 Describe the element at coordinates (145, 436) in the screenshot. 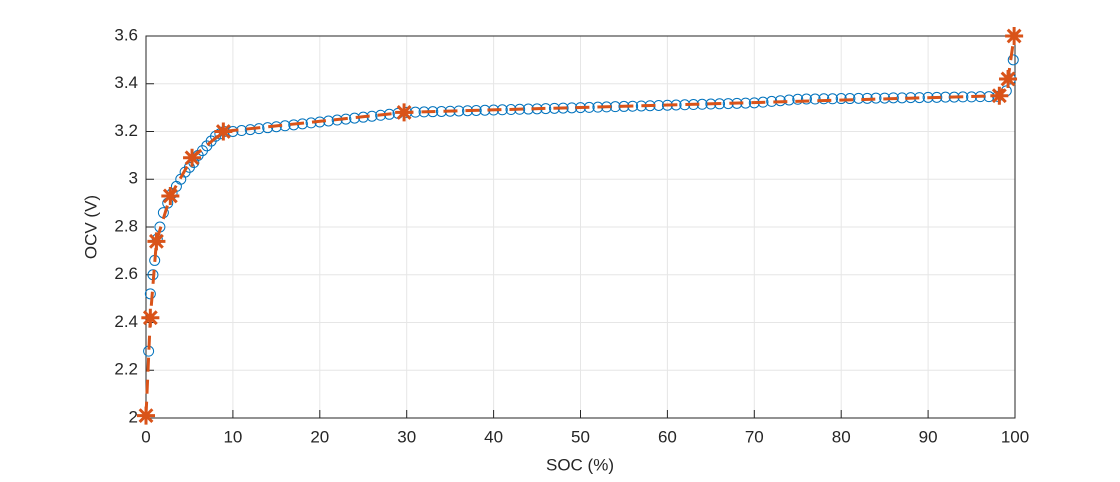

I see `x-tick-label: 0` at that location.